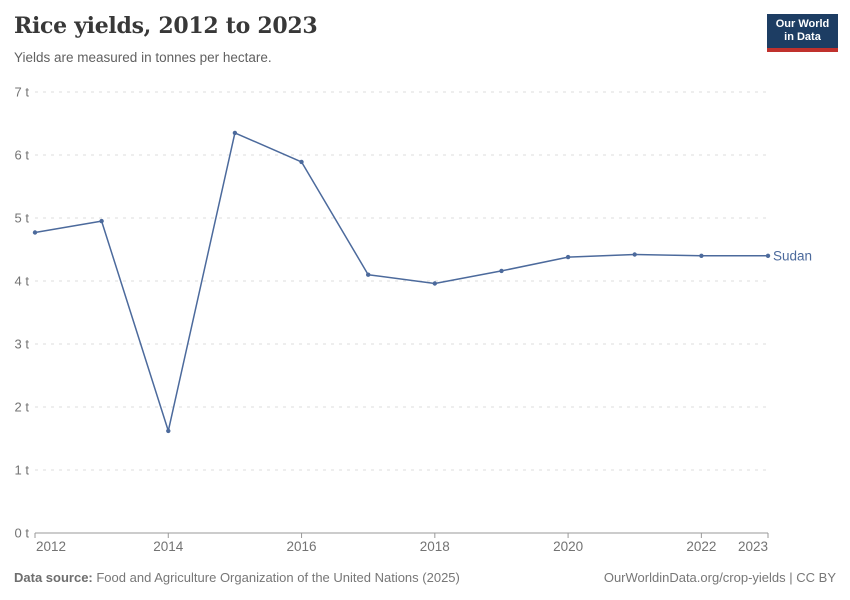 The image size is (850, 600). What do you see at coordinates (51, 546) in the screenshot?
I see `x-axis-label-2012: 2012` at bounding box center [51, 546].